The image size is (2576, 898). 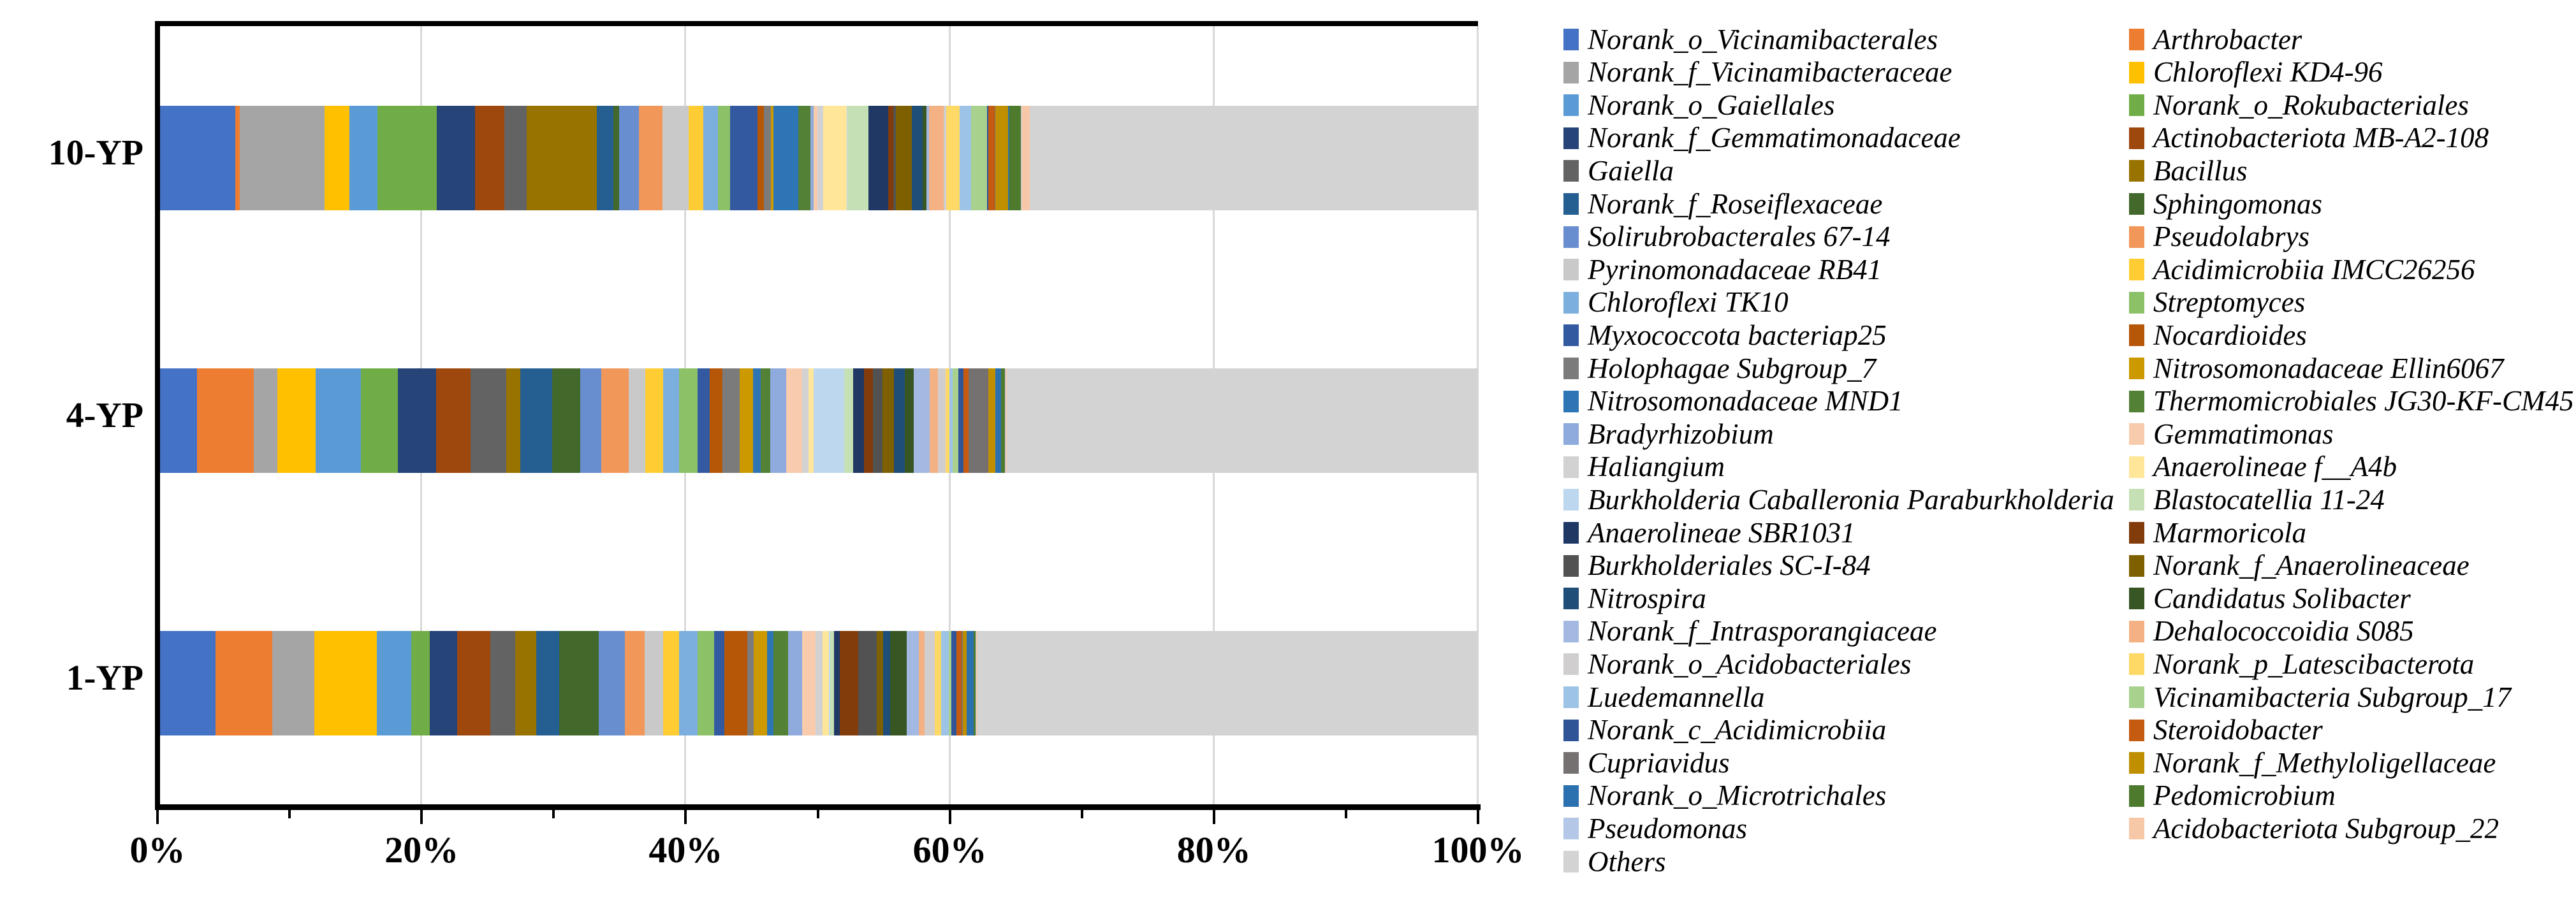 What do you see at coordinates (1719, 368) in the screenshot?
I see `legend-item: Holophagae Subgroup_7` at bounding box center [1719, 368].